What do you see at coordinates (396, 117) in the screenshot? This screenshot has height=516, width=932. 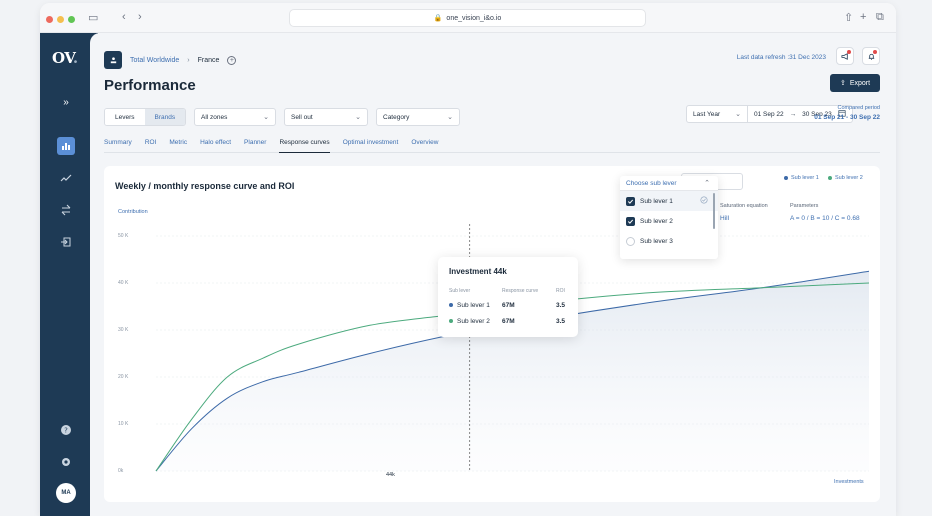 I see `category-value: Category` at bounding box center [396, 117].